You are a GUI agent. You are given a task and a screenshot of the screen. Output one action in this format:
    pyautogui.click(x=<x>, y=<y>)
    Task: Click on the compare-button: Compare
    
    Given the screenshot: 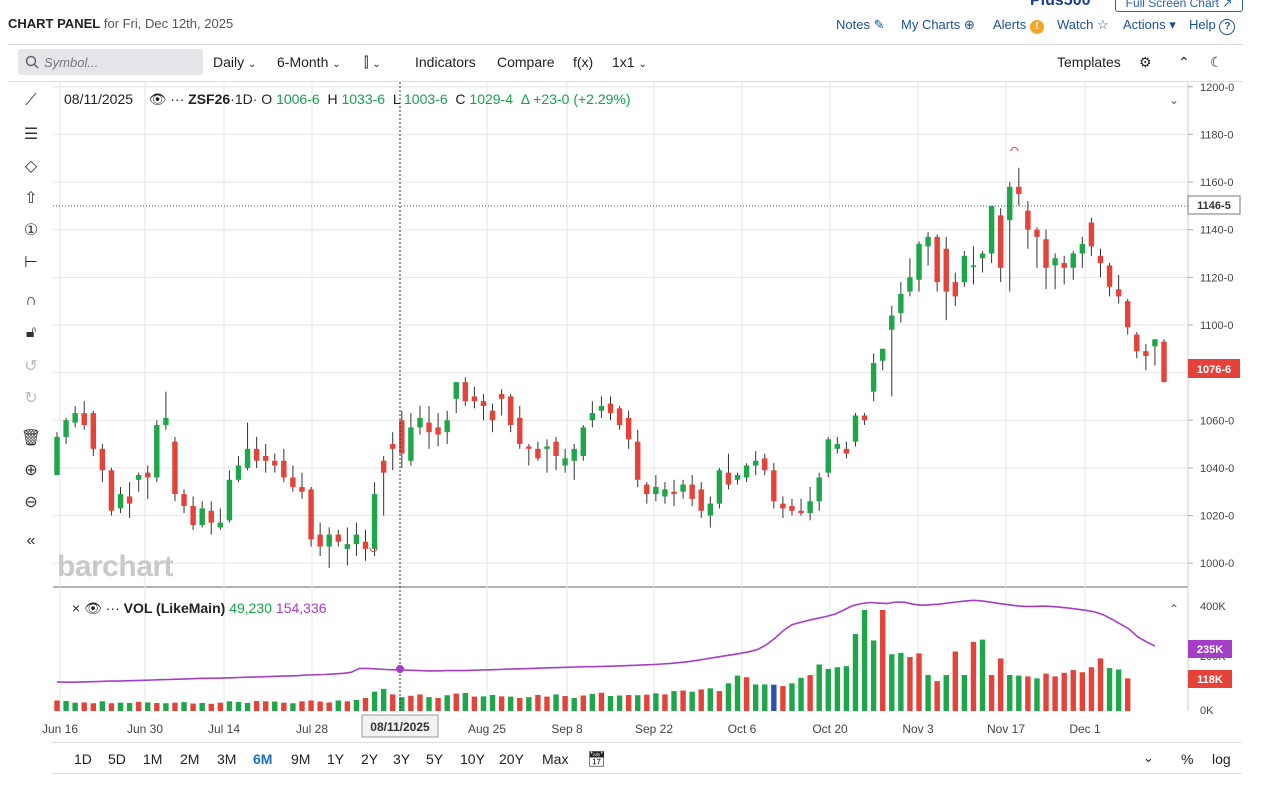 What is the action you would take?
    pyautogui.click(x=526, y=62)
    